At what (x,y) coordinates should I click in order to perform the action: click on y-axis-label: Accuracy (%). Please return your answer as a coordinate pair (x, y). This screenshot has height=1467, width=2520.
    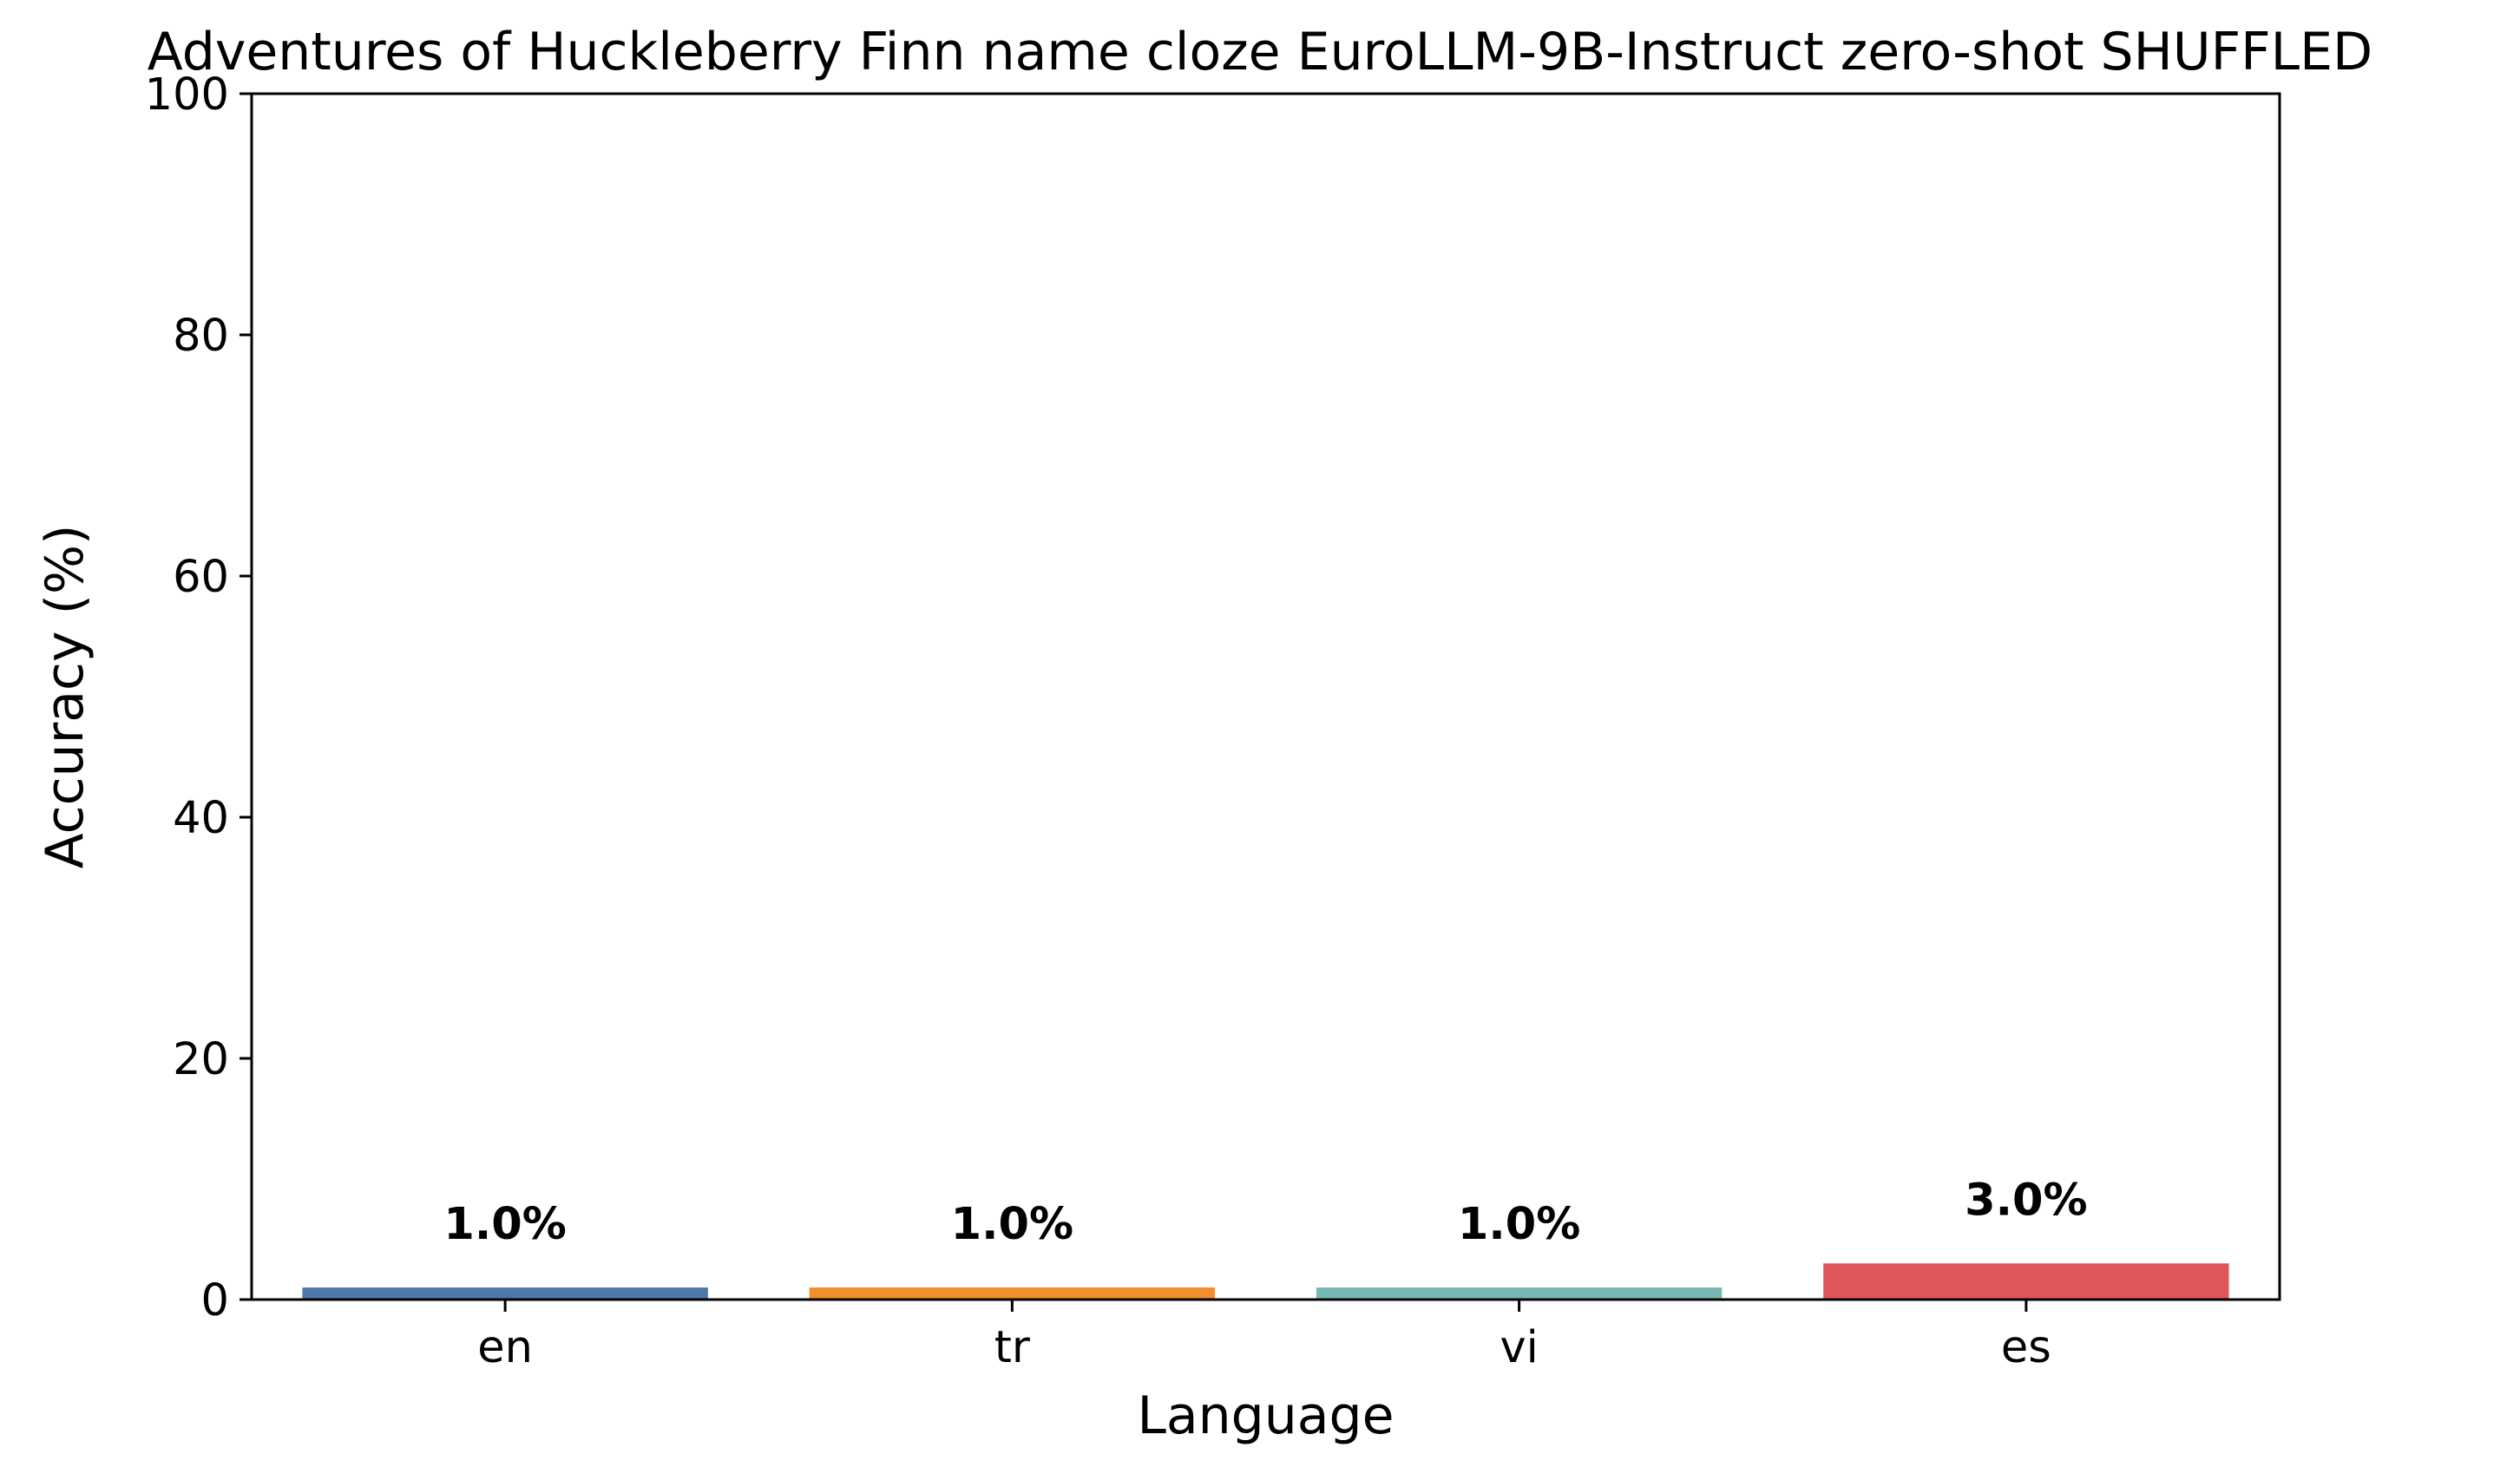
    Looking at the image, I should click on (65, 697).